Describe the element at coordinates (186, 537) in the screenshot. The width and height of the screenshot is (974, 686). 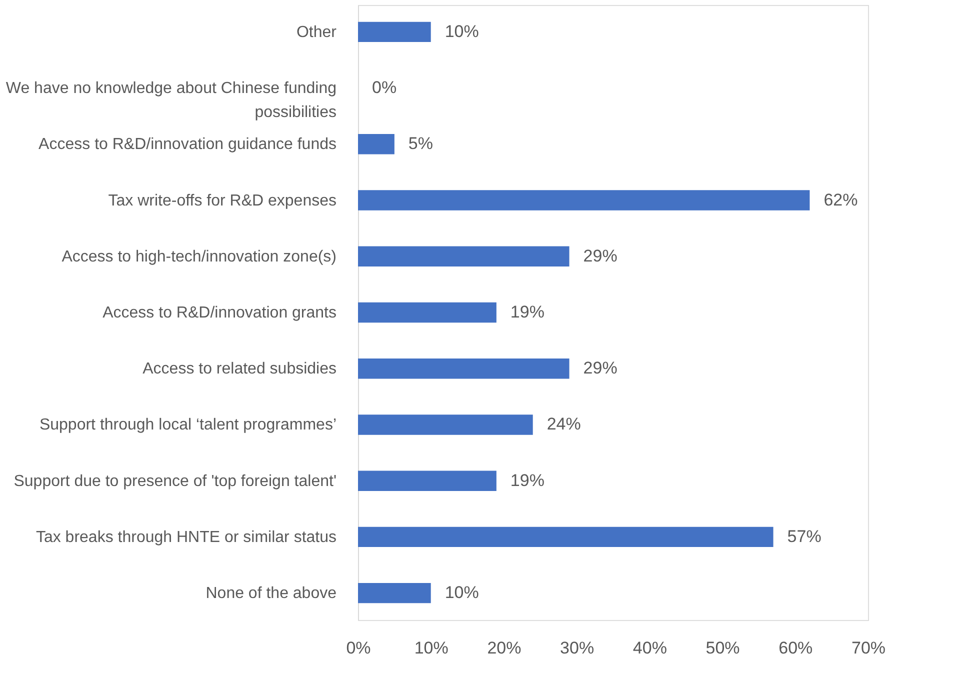
I see `y-tick-label: Tax breaks through HNTE or similar status` at that location.